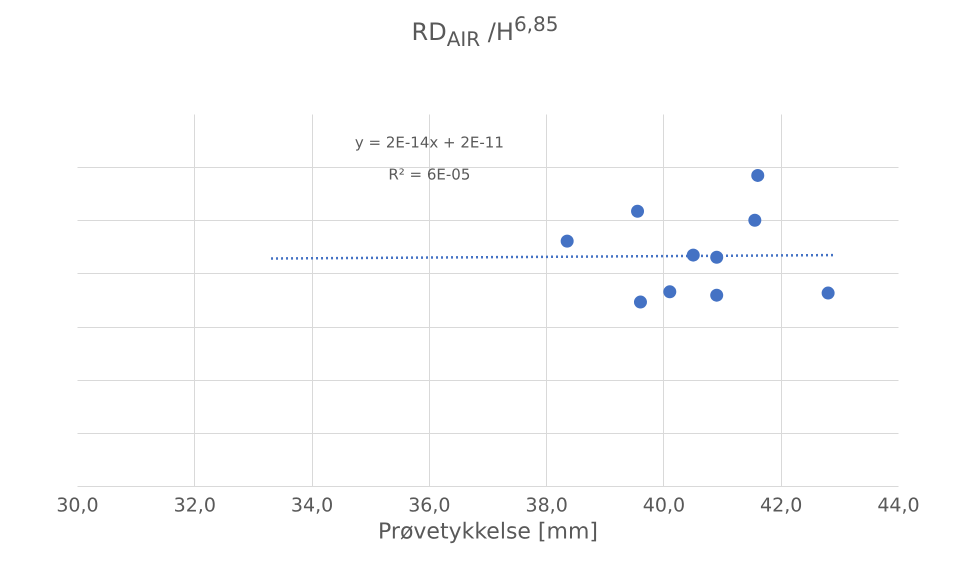 The width and height of the screenshot is (970, 571). Describe the element at coordinates (781, 505) in the screenshot. I see `x-tick-label: 42,0` at that location.